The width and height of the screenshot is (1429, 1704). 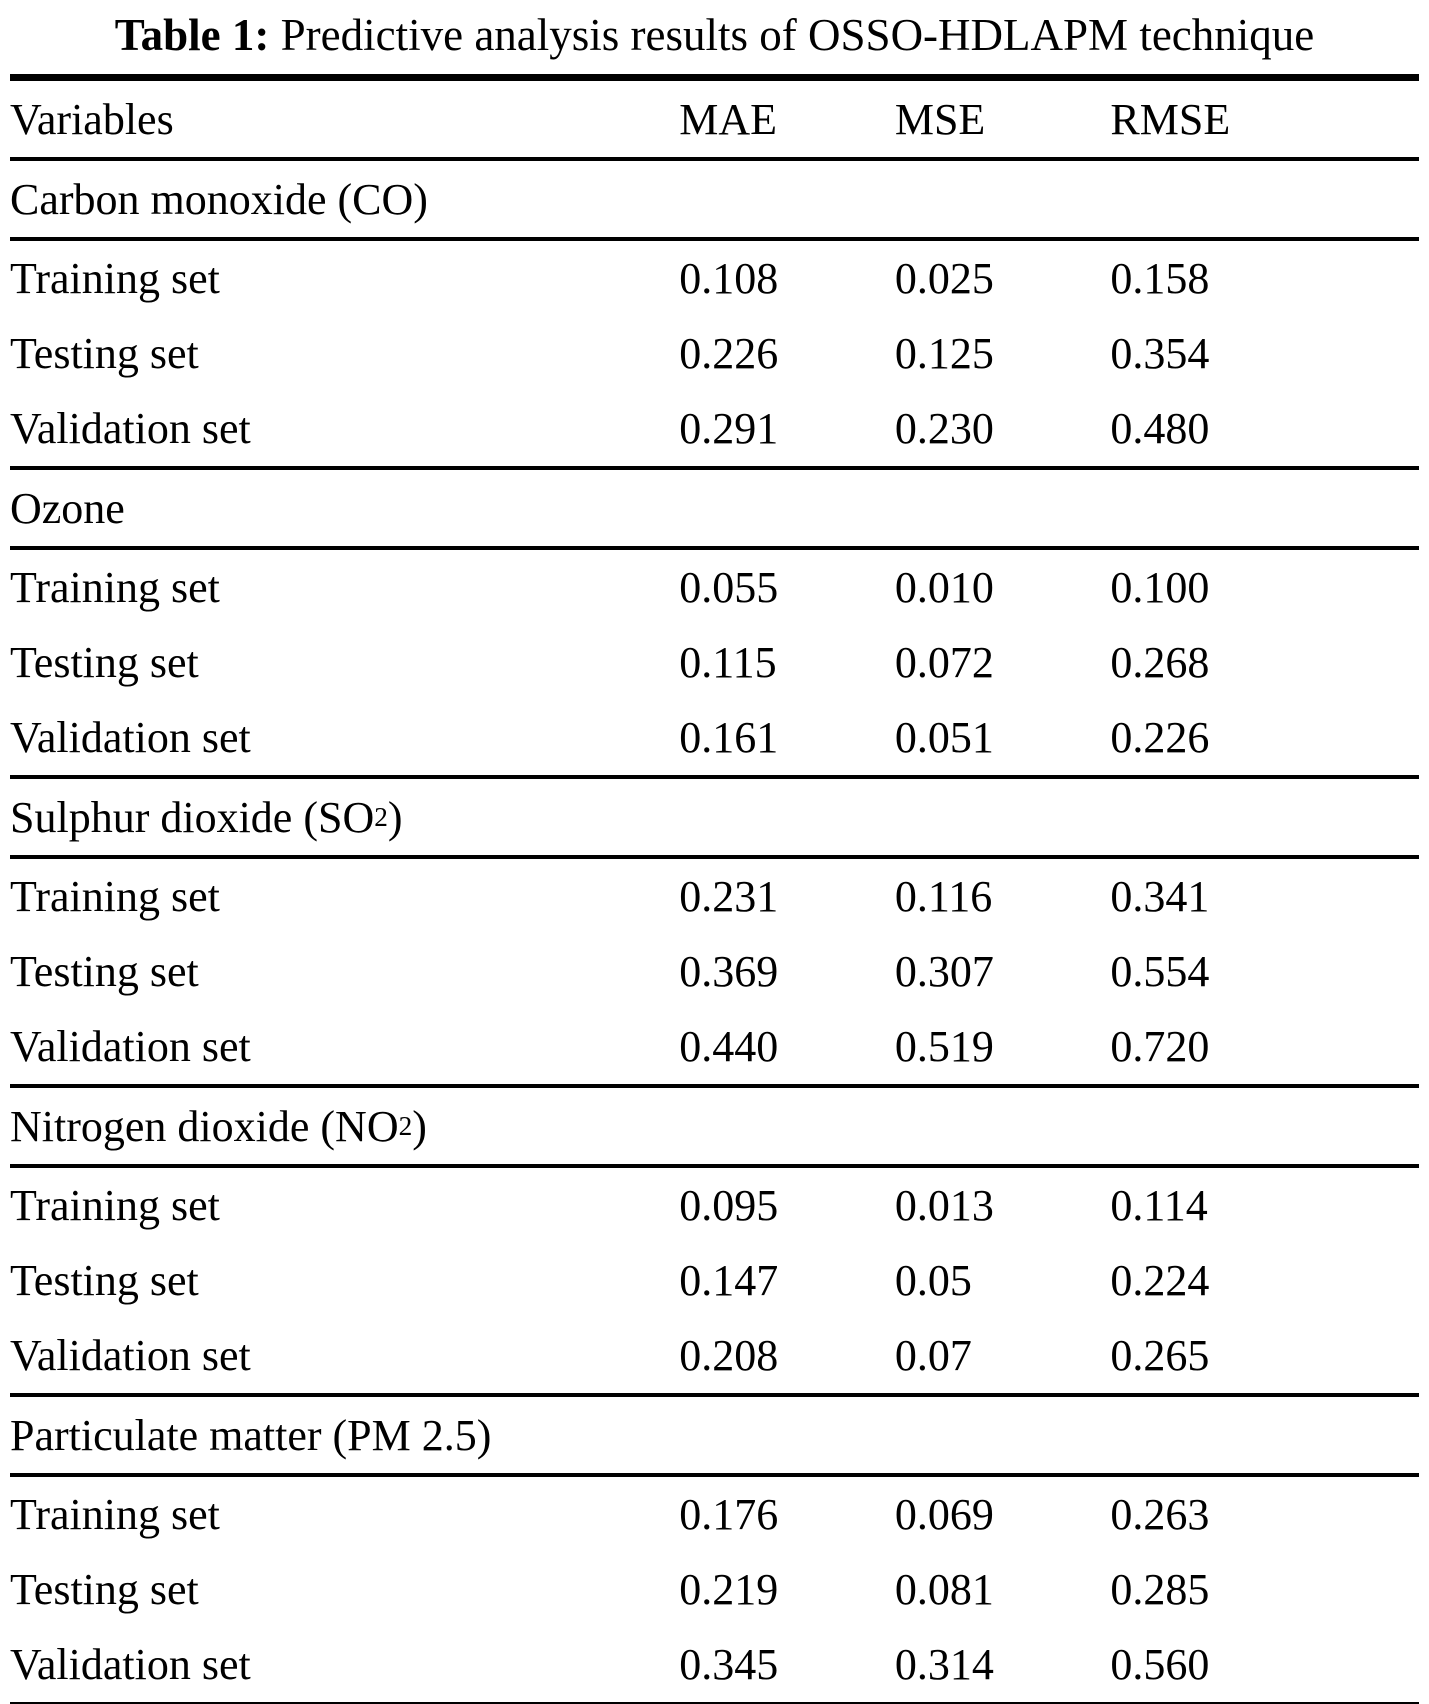 What do you see at coordinates (729, 1280) in the screenshot?
I see `mae-value: 0.147` at bounding box center [729, 1280].